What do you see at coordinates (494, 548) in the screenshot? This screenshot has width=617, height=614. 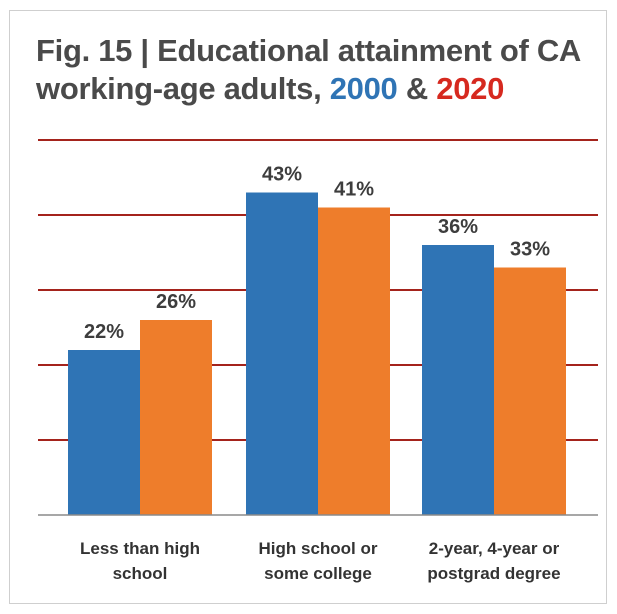 I see `category-label-2-line-0: 2-year, 4-year or` at bounding box center [494, 548].